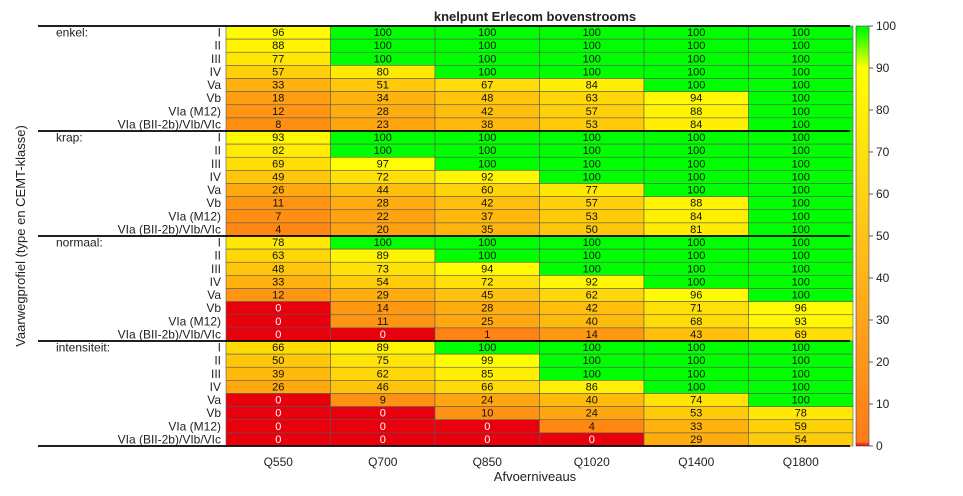 This screenshot has height=496, width=963. Describe the element at coordinates (592, 427) in the screenshot. I see `cell-value-label: 4` at that location.